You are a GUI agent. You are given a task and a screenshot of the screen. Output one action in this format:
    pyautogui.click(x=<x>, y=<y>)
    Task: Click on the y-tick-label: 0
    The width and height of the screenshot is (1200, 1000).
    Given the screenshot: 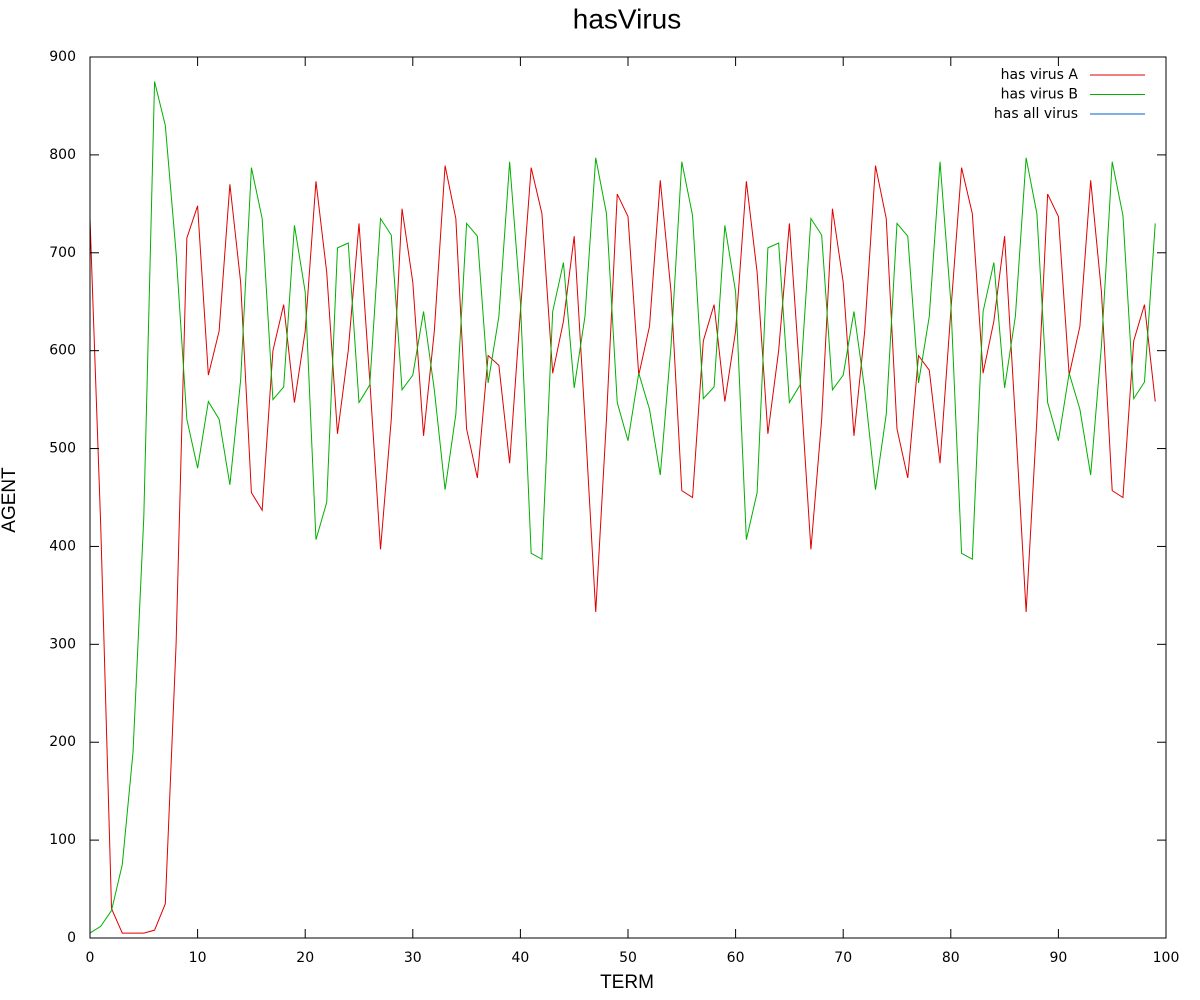 What is the action you would take?
    pyautogui.click(x=71, y=938)
    